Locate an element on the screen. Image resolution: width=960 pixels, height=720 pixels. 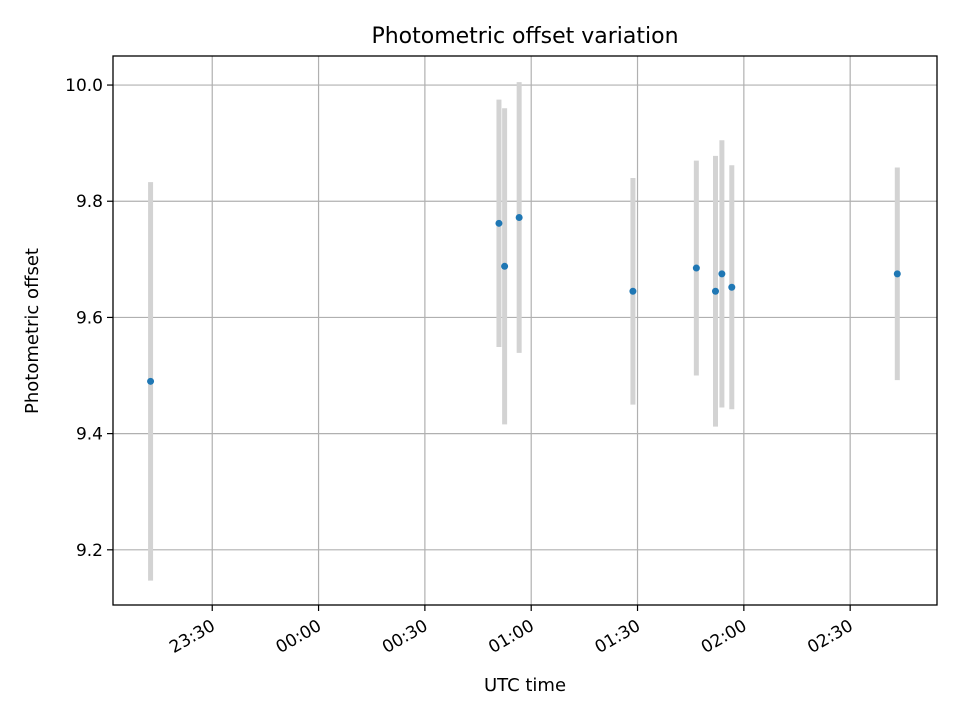
x-axis-label: UTC time is located at coordinates (525, 685).